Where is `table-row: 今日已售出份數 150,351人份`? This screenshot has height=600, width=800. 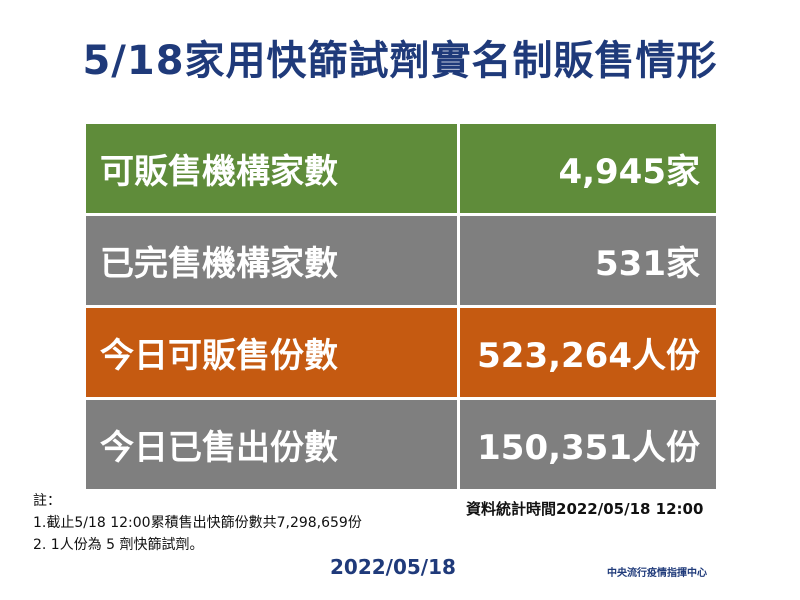
table-row: 今日已售出份數 150,351人份 is located at coordinates (401, 444).